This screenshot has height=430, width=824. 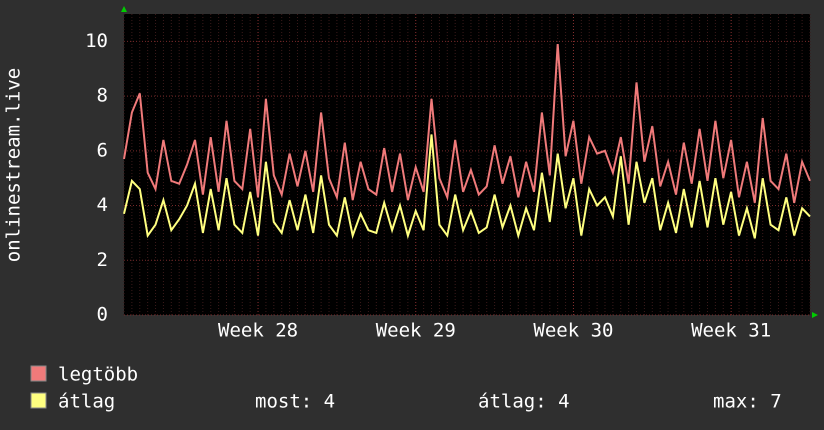 I want to click on legend-stat: max: 7, so click(x=747, y=402).